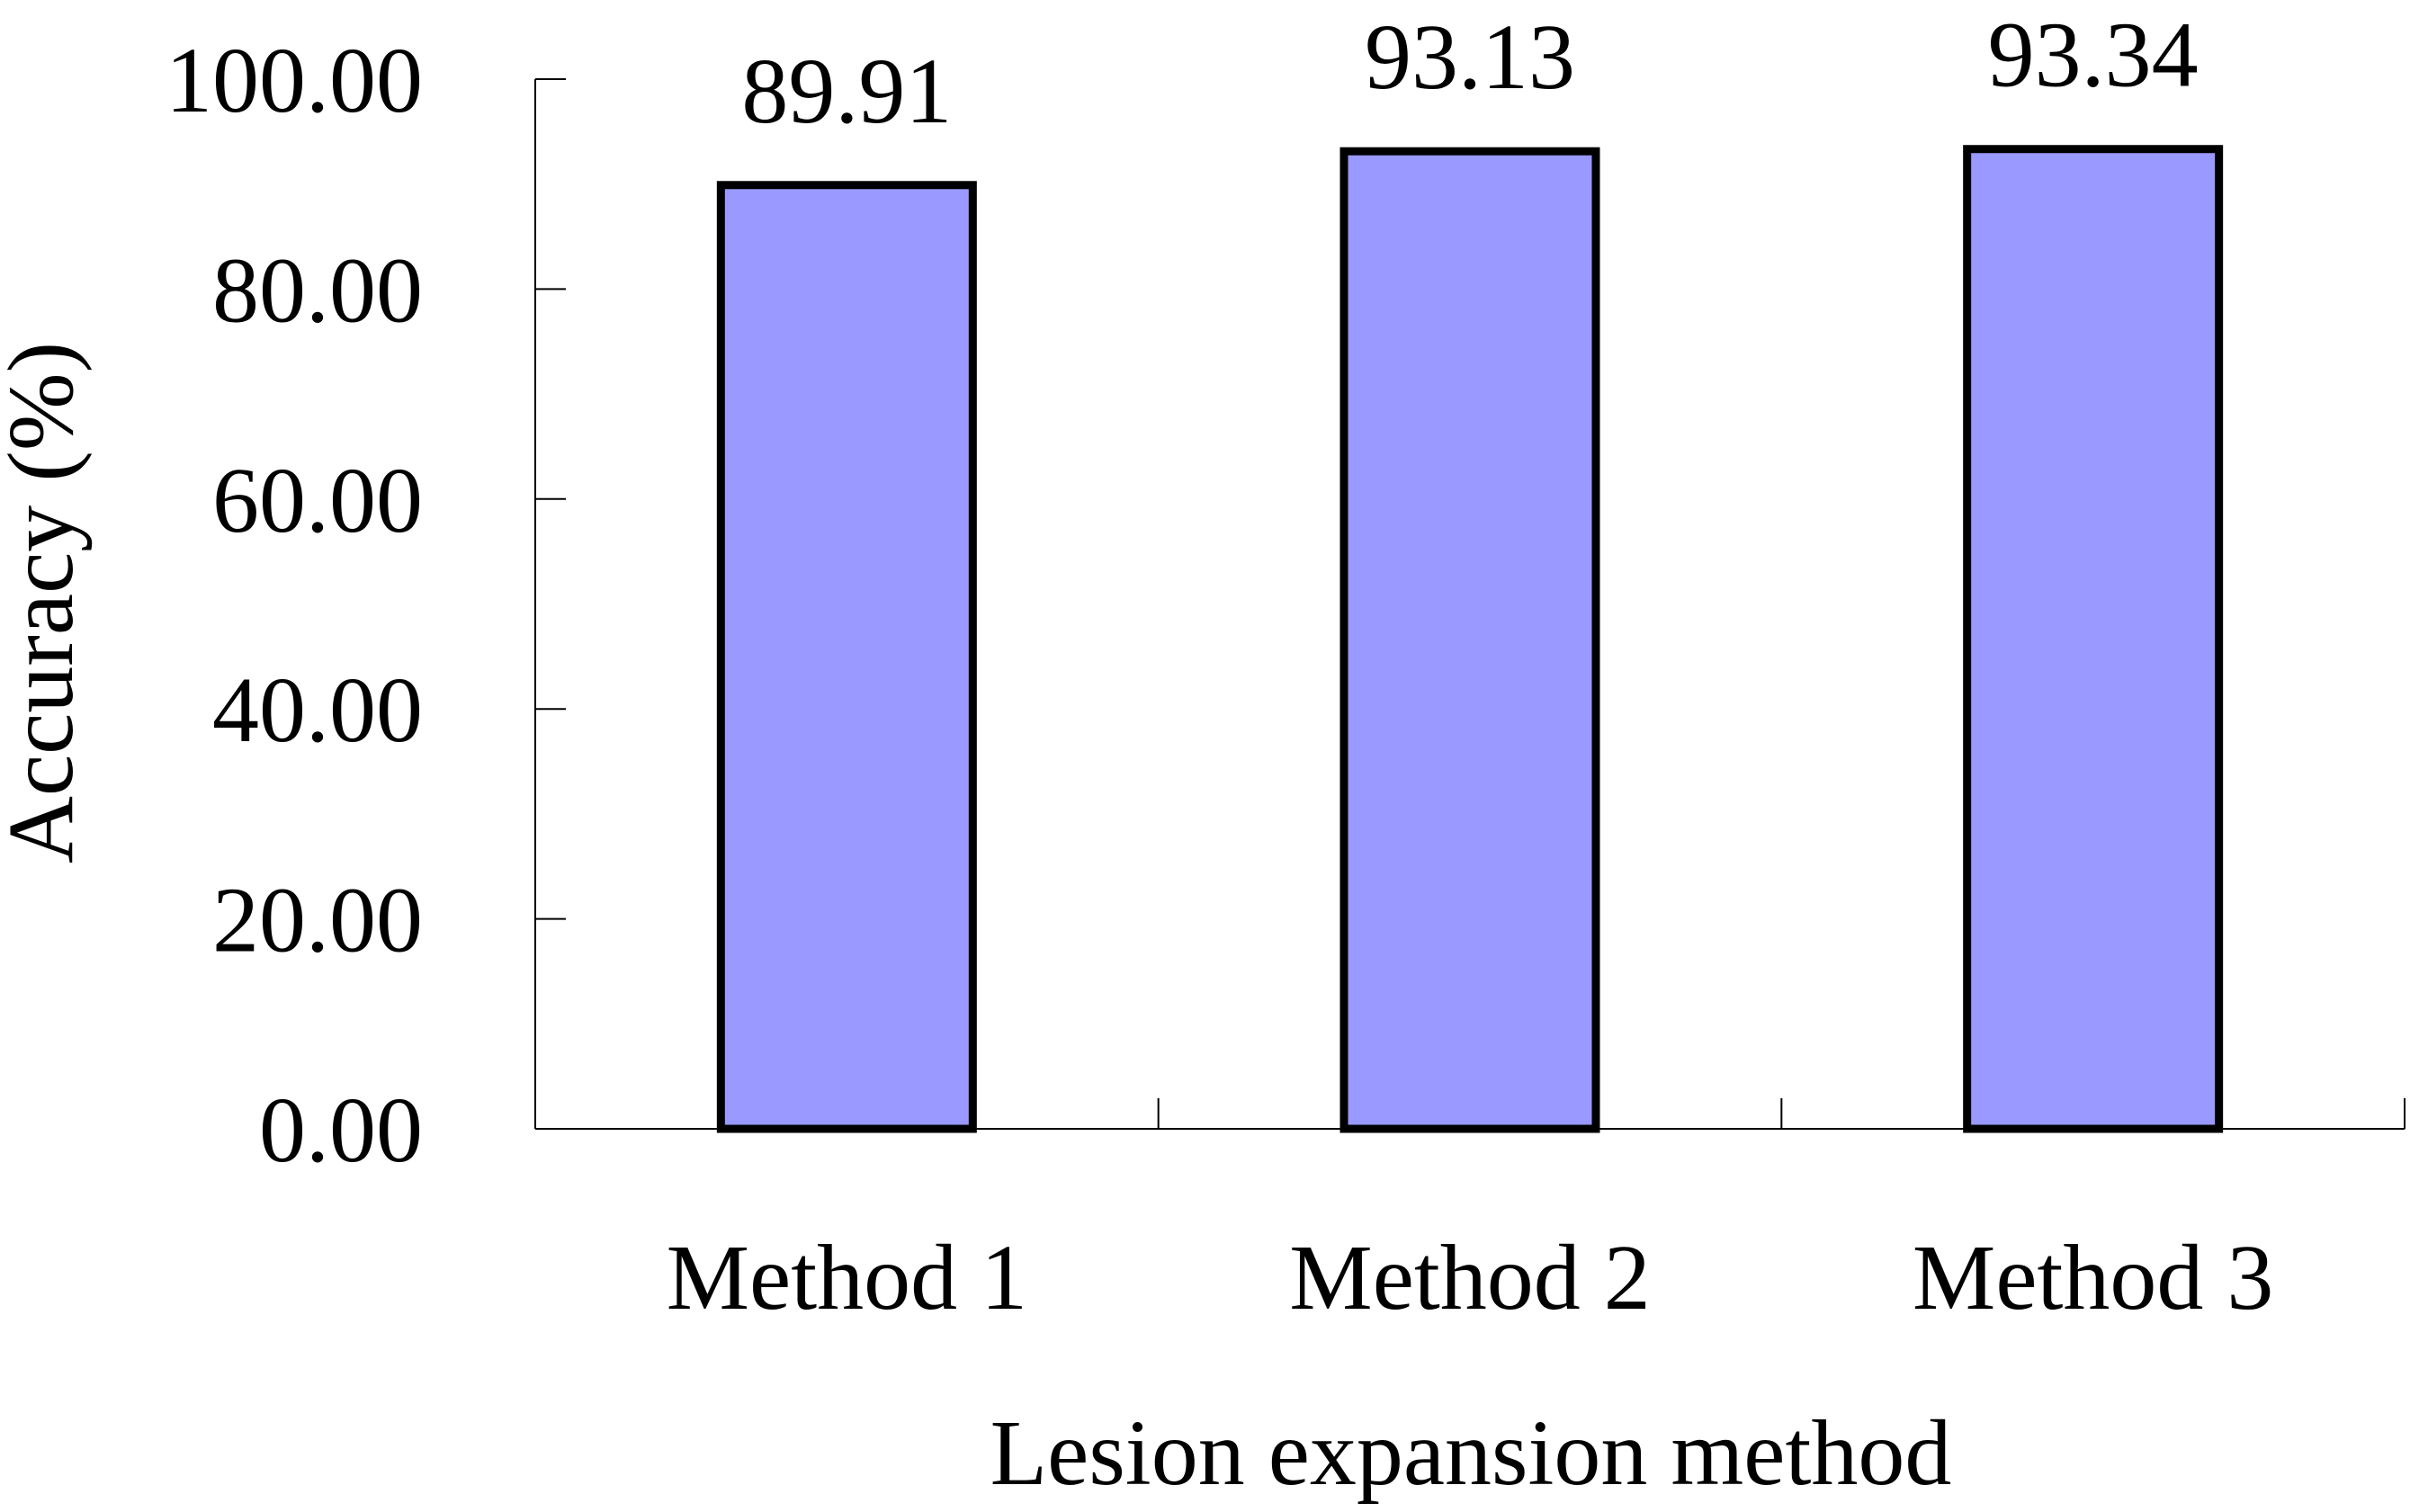 This screenshot has width=2410, height=1512. I want to click on x-axis-title: Lesion expansion method, so click(1471, 1453).